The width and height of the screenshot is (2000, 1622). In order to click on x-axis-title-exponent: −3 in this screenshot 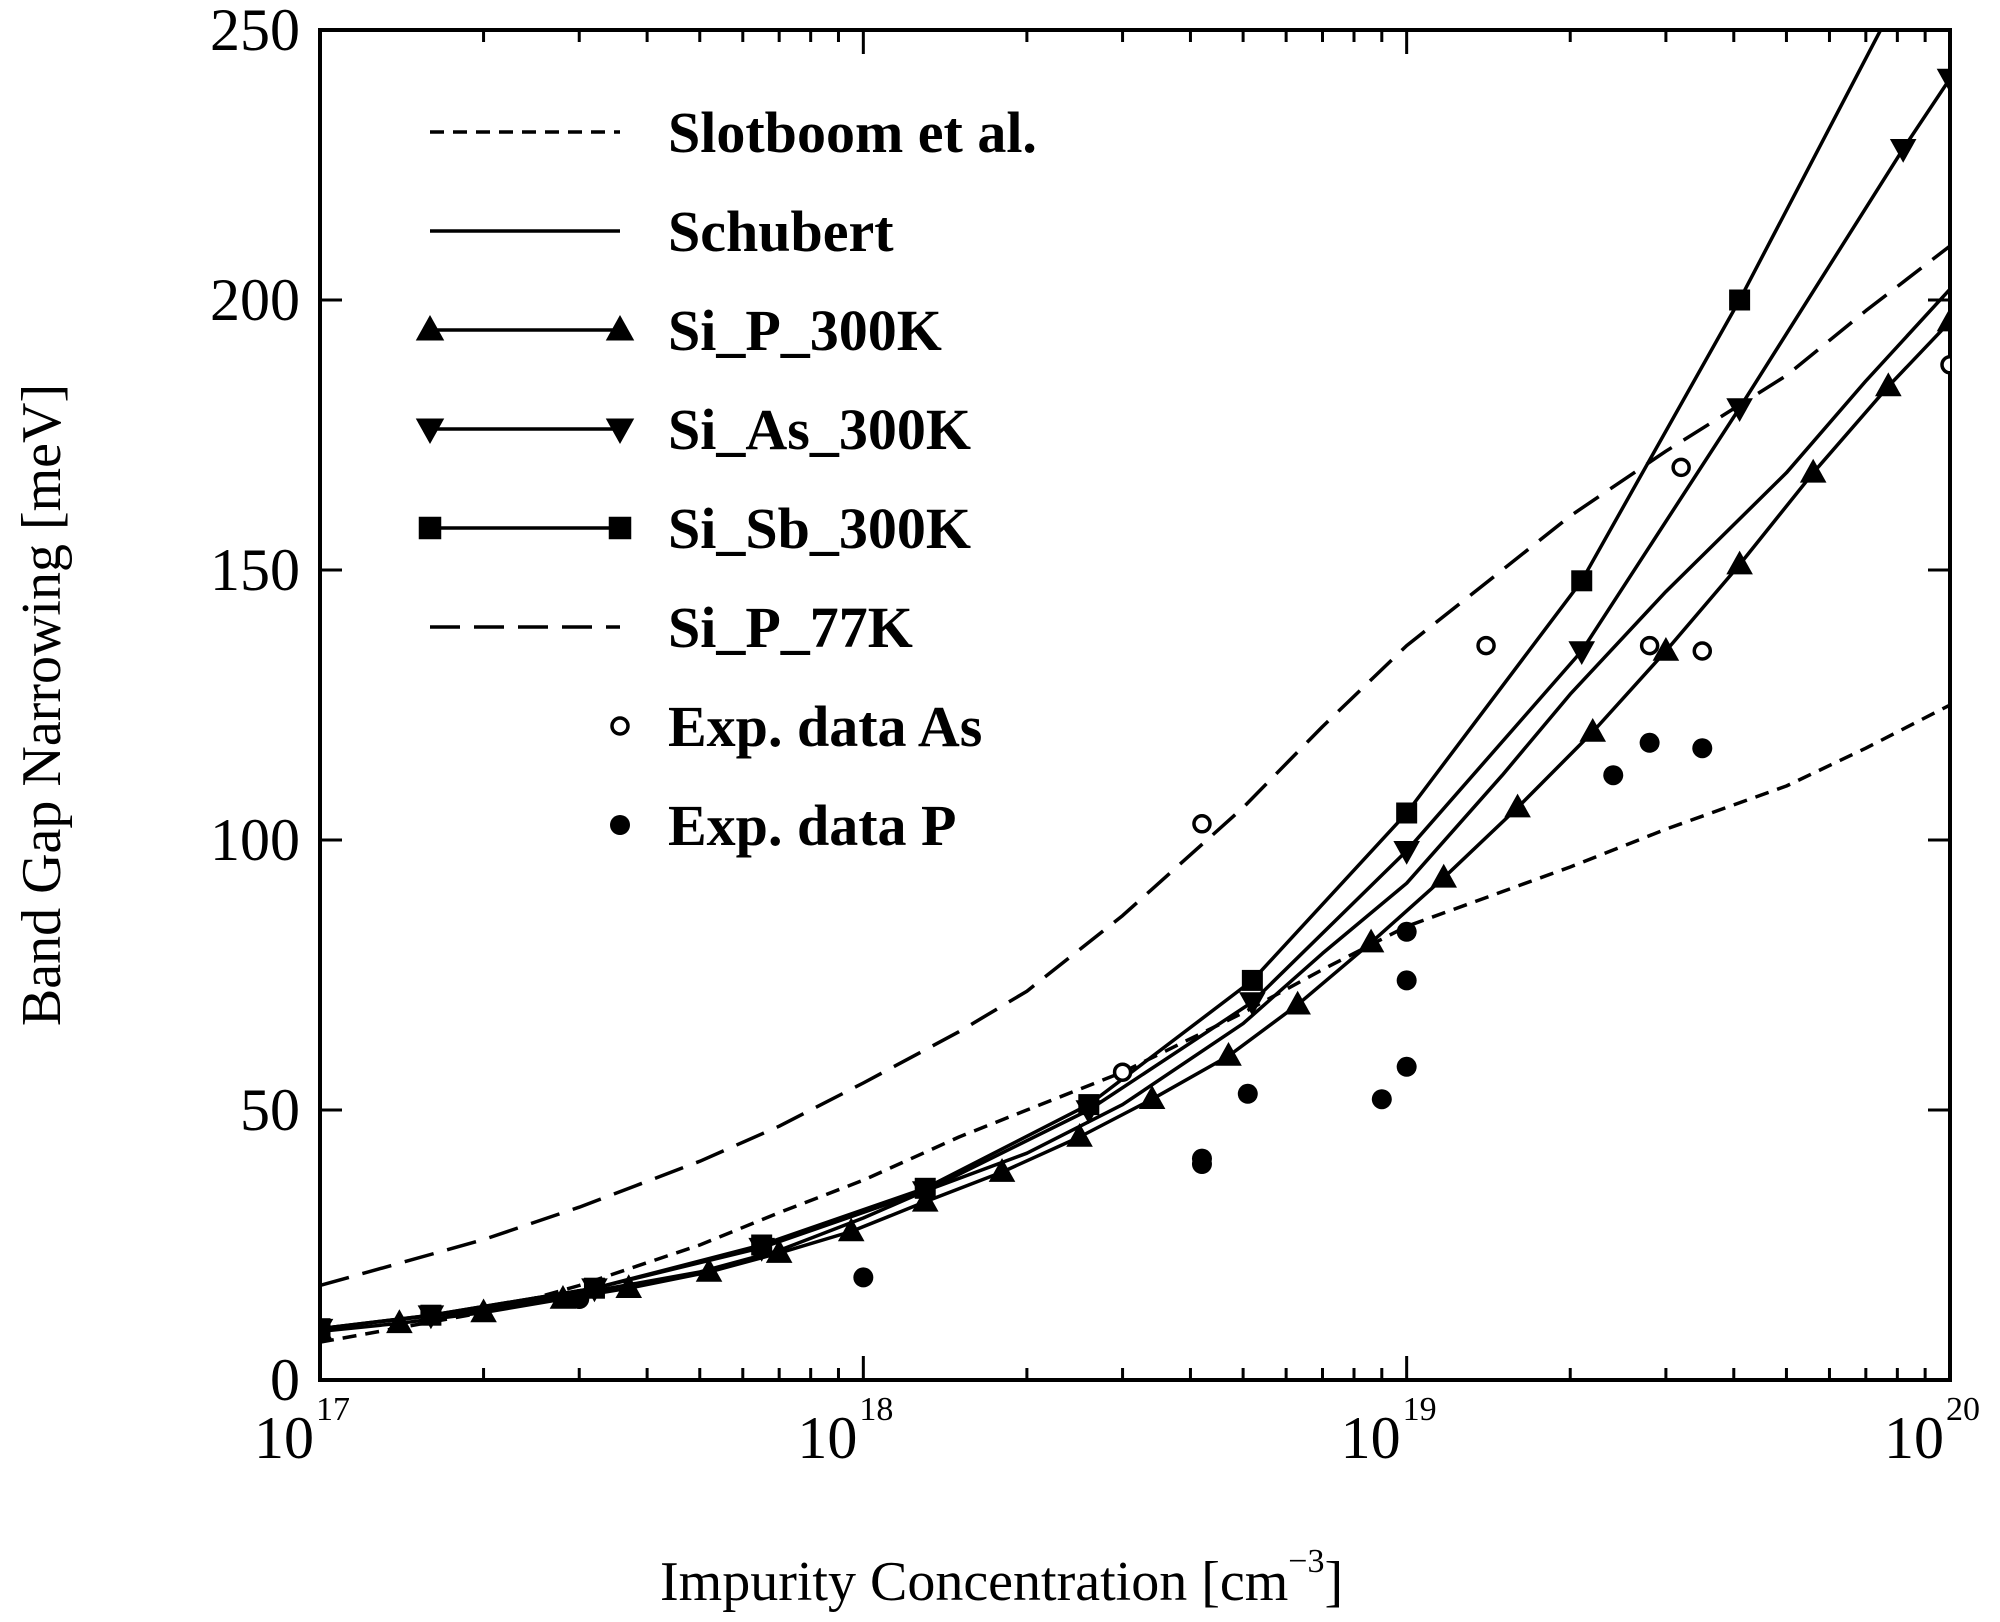, I will do `click(1306, 1561)`.